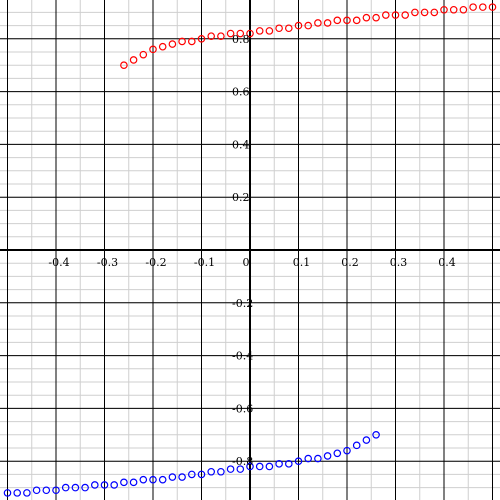 Image resolution: width=500 pixels, height=500 pixels. I want to click on x-tick-label: 0, so click(246, 262).